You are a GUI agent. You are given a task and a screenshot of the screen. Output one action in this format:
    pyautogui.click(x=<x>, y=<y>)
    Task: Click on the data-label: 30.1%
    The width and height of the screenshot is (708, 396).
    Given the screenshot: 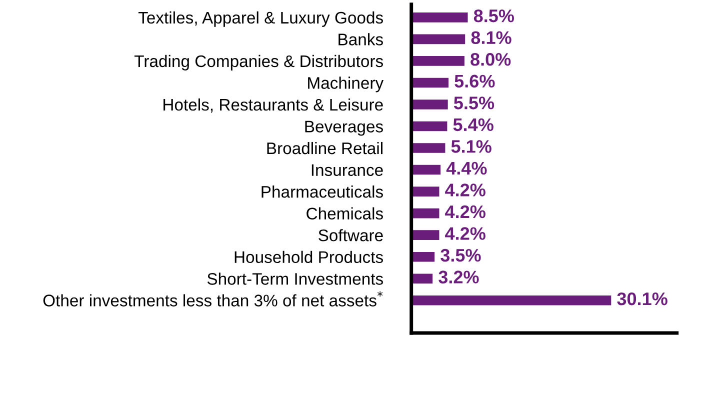 What is the action you would take?
    pyautogui.click(x=642, y=299)
    